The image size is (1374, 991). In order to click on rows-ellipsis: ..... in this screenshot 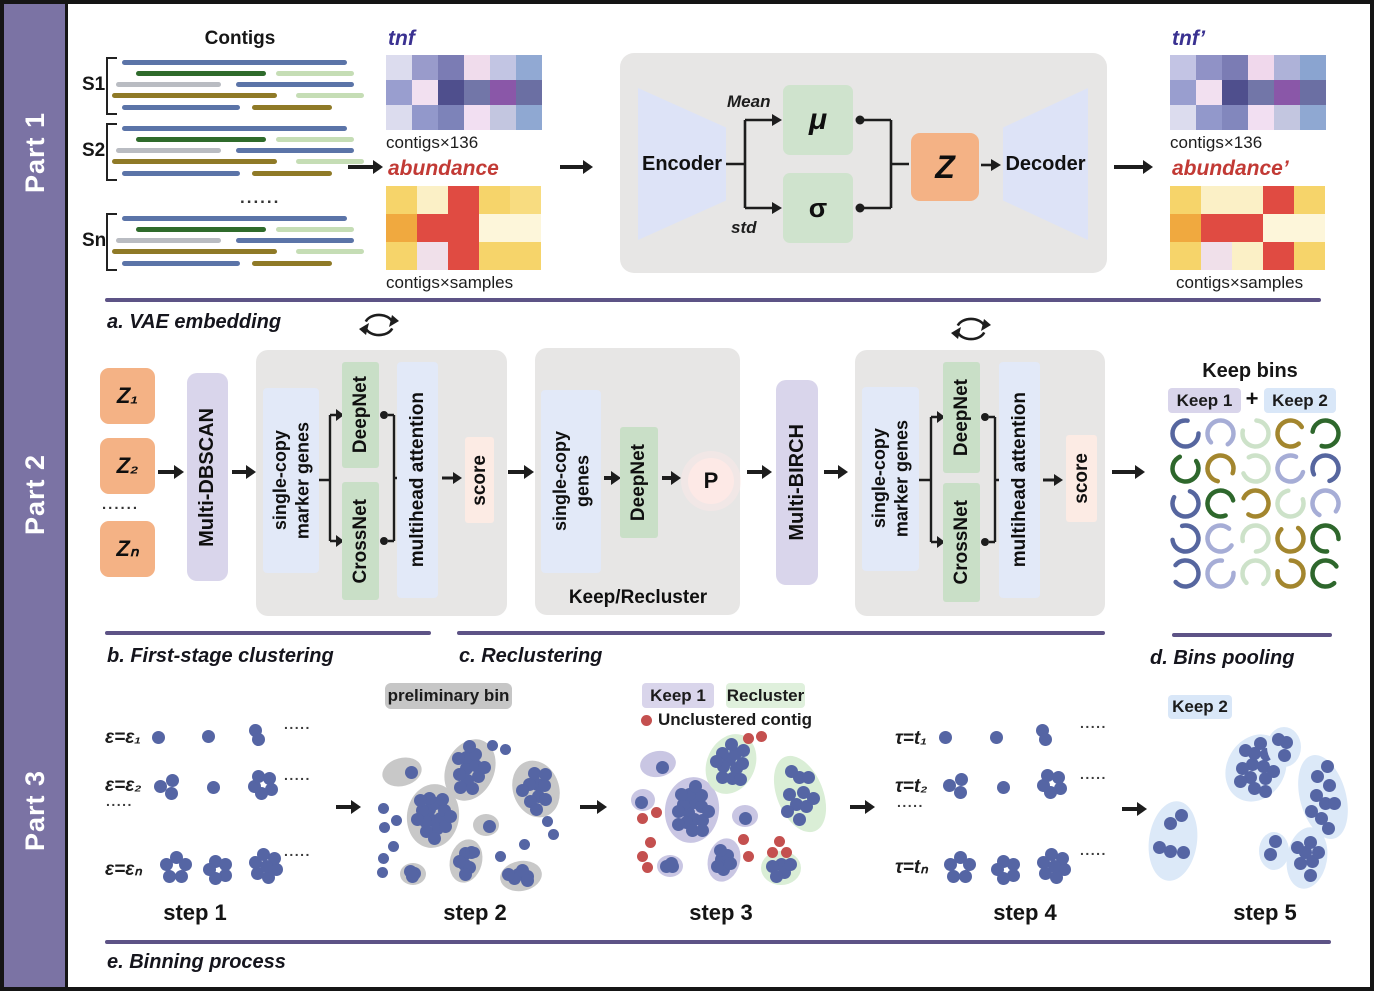, I will do `click(910, 802)`.